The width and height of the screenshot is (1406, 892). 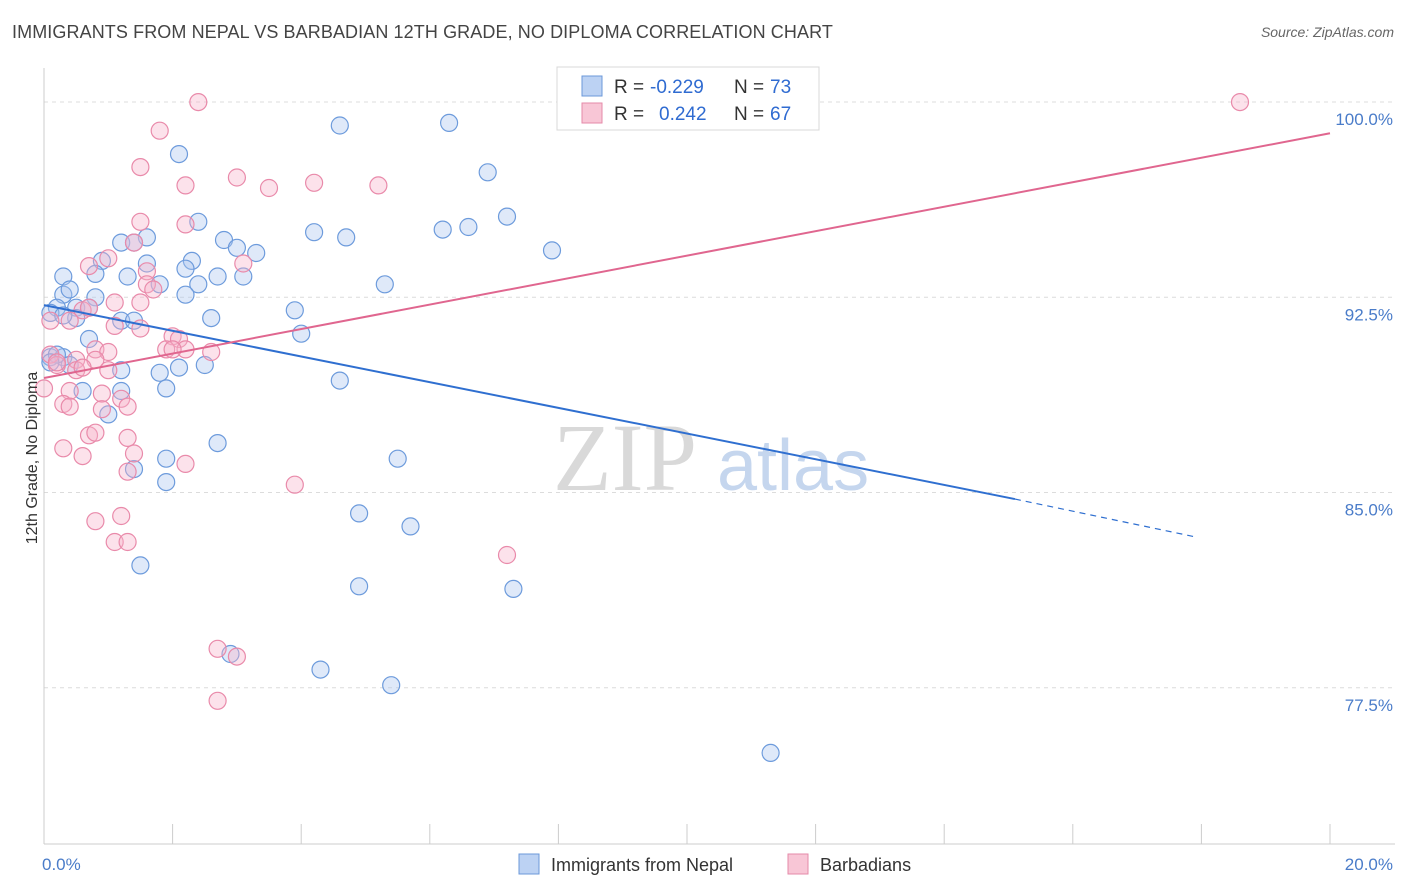 I want to click on barbadian-r-label: R =, so click(x=629, y=114).